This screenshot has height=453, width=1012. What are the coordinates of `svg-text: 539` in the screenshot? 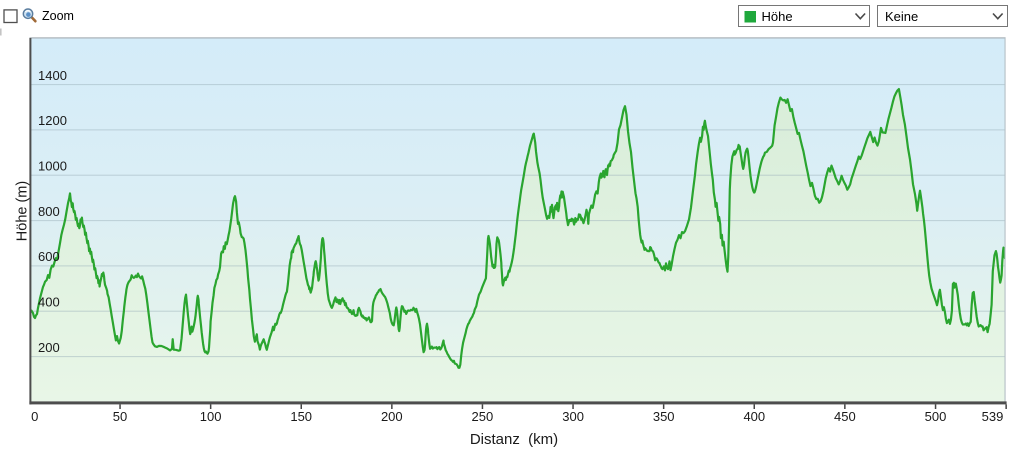 It's located at (993, 416).